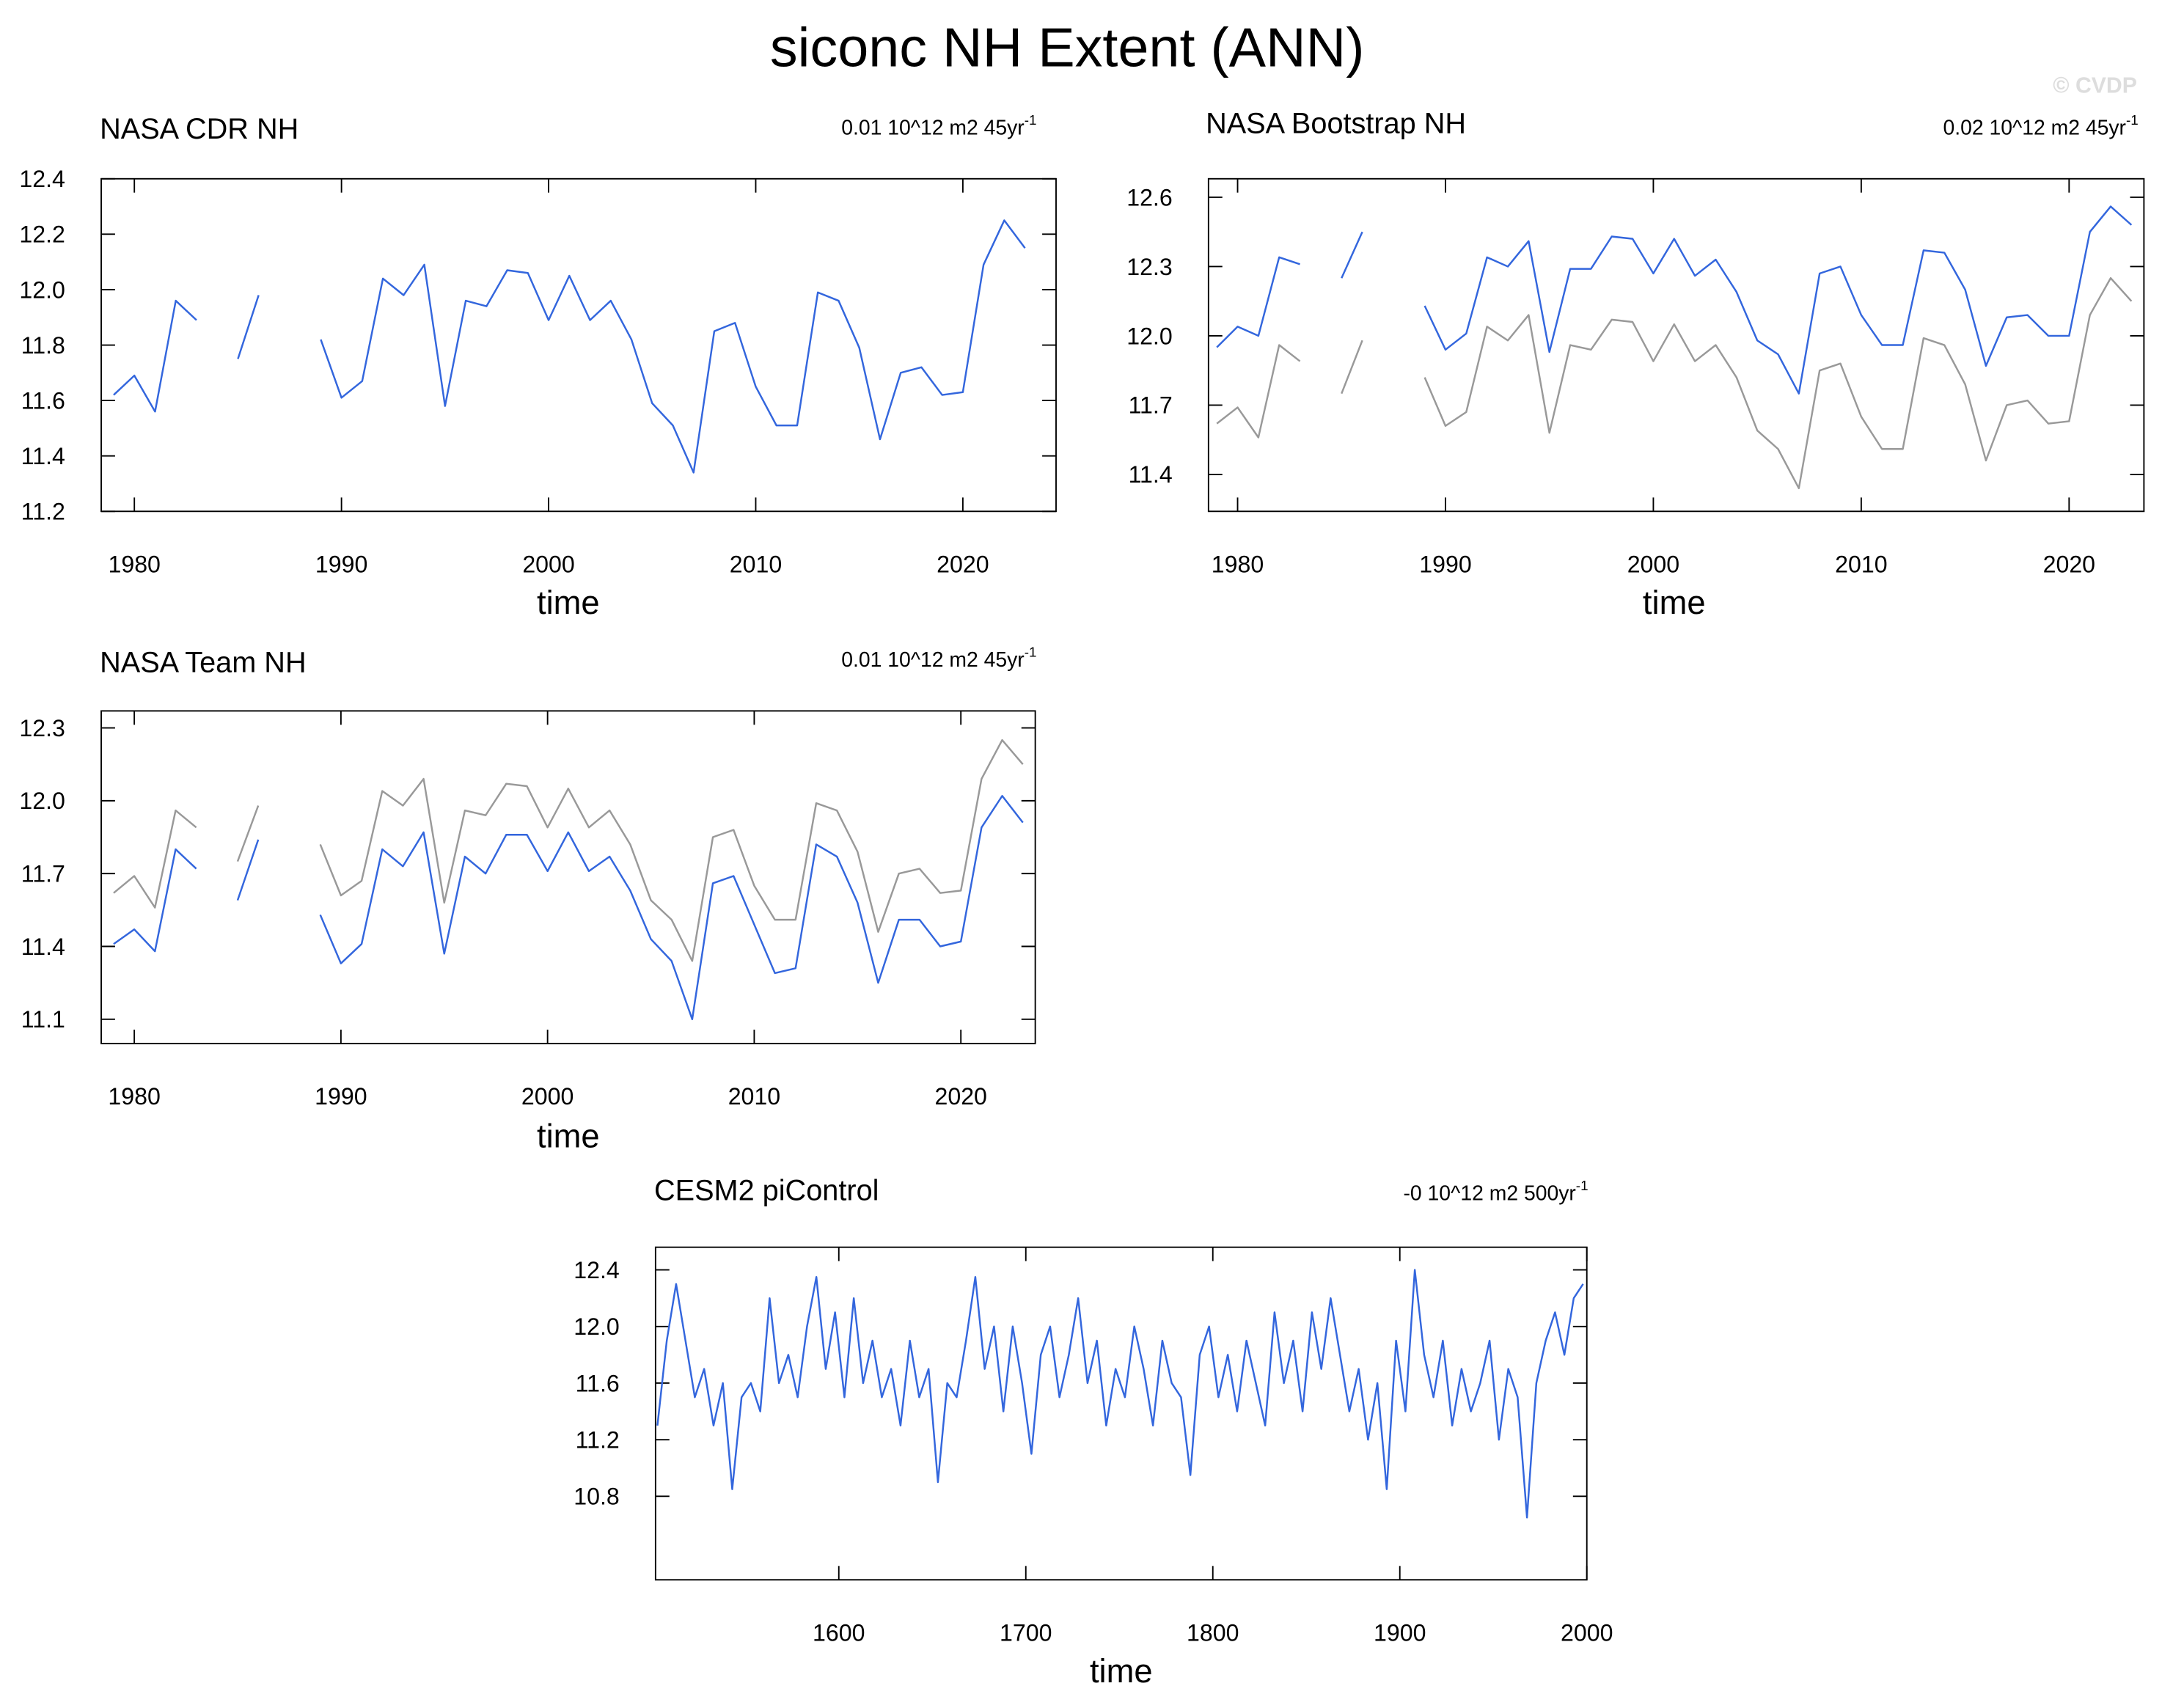  What do you see at coordinates (839, 1632) in the screenshot?
I see `x-tick-label: 1600` at bounding box center [839, 1632].